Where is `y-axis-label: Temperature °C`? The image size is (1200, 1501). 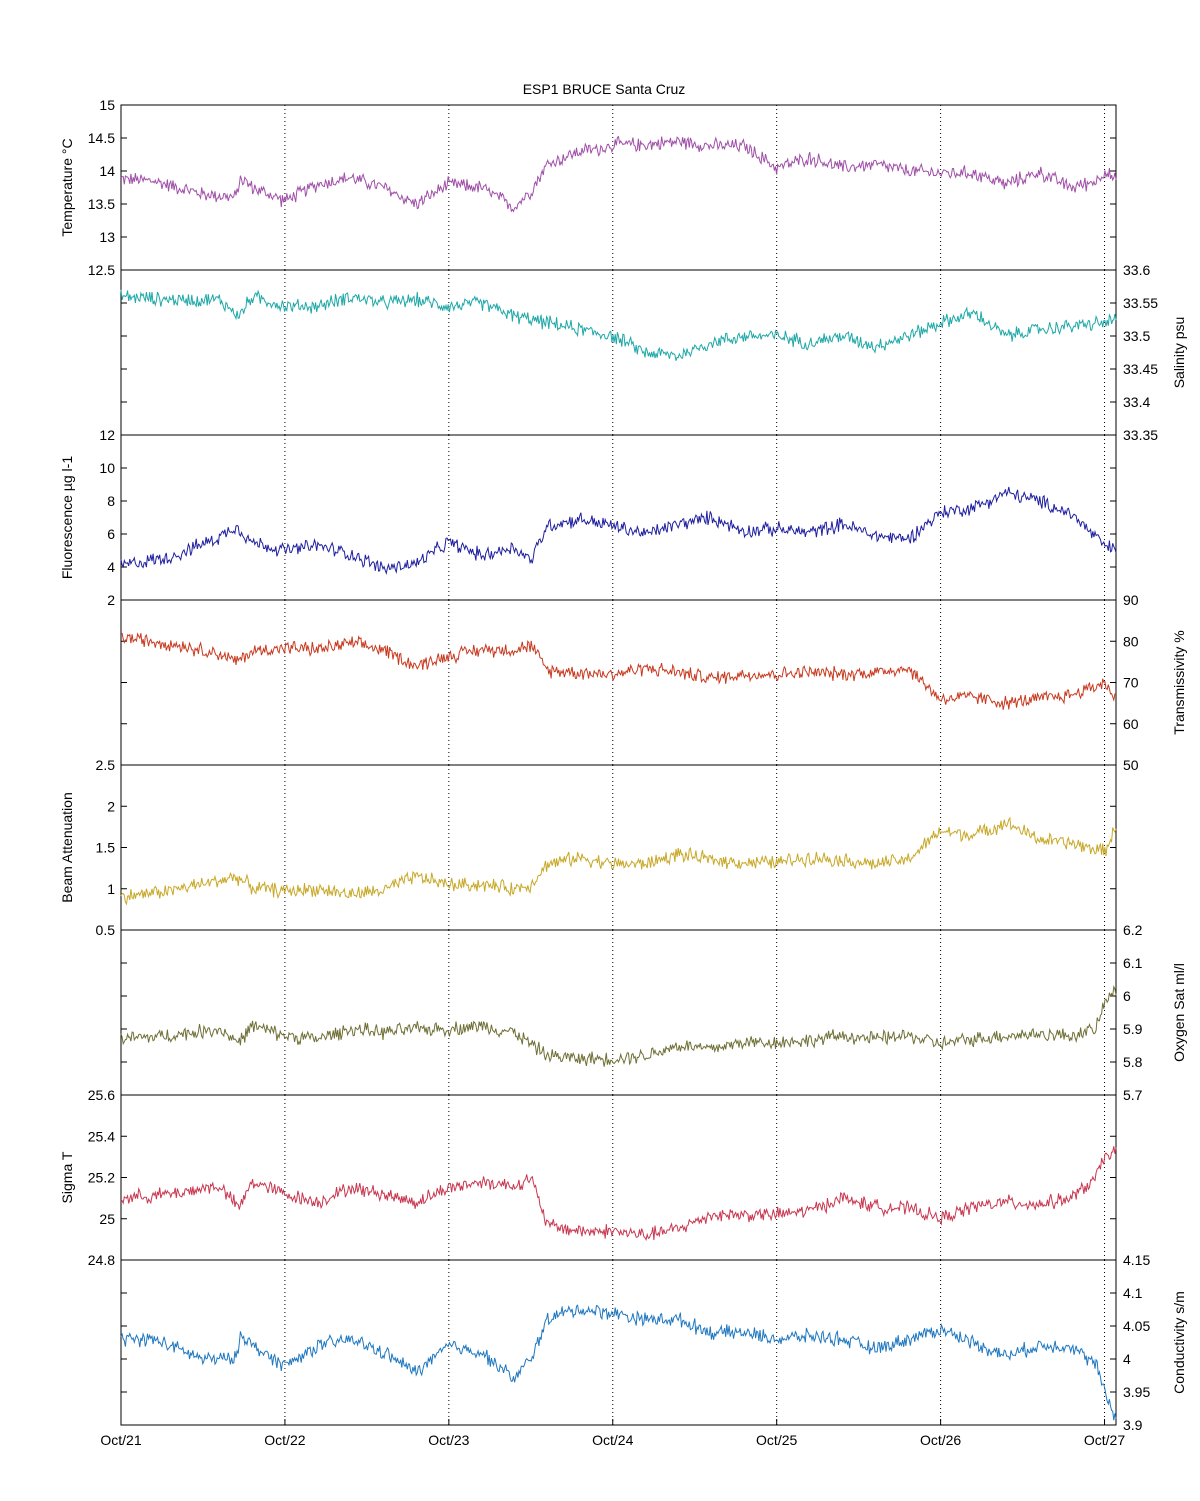 y-axis-label: Temperature °C is located at coordinates (67, 187).